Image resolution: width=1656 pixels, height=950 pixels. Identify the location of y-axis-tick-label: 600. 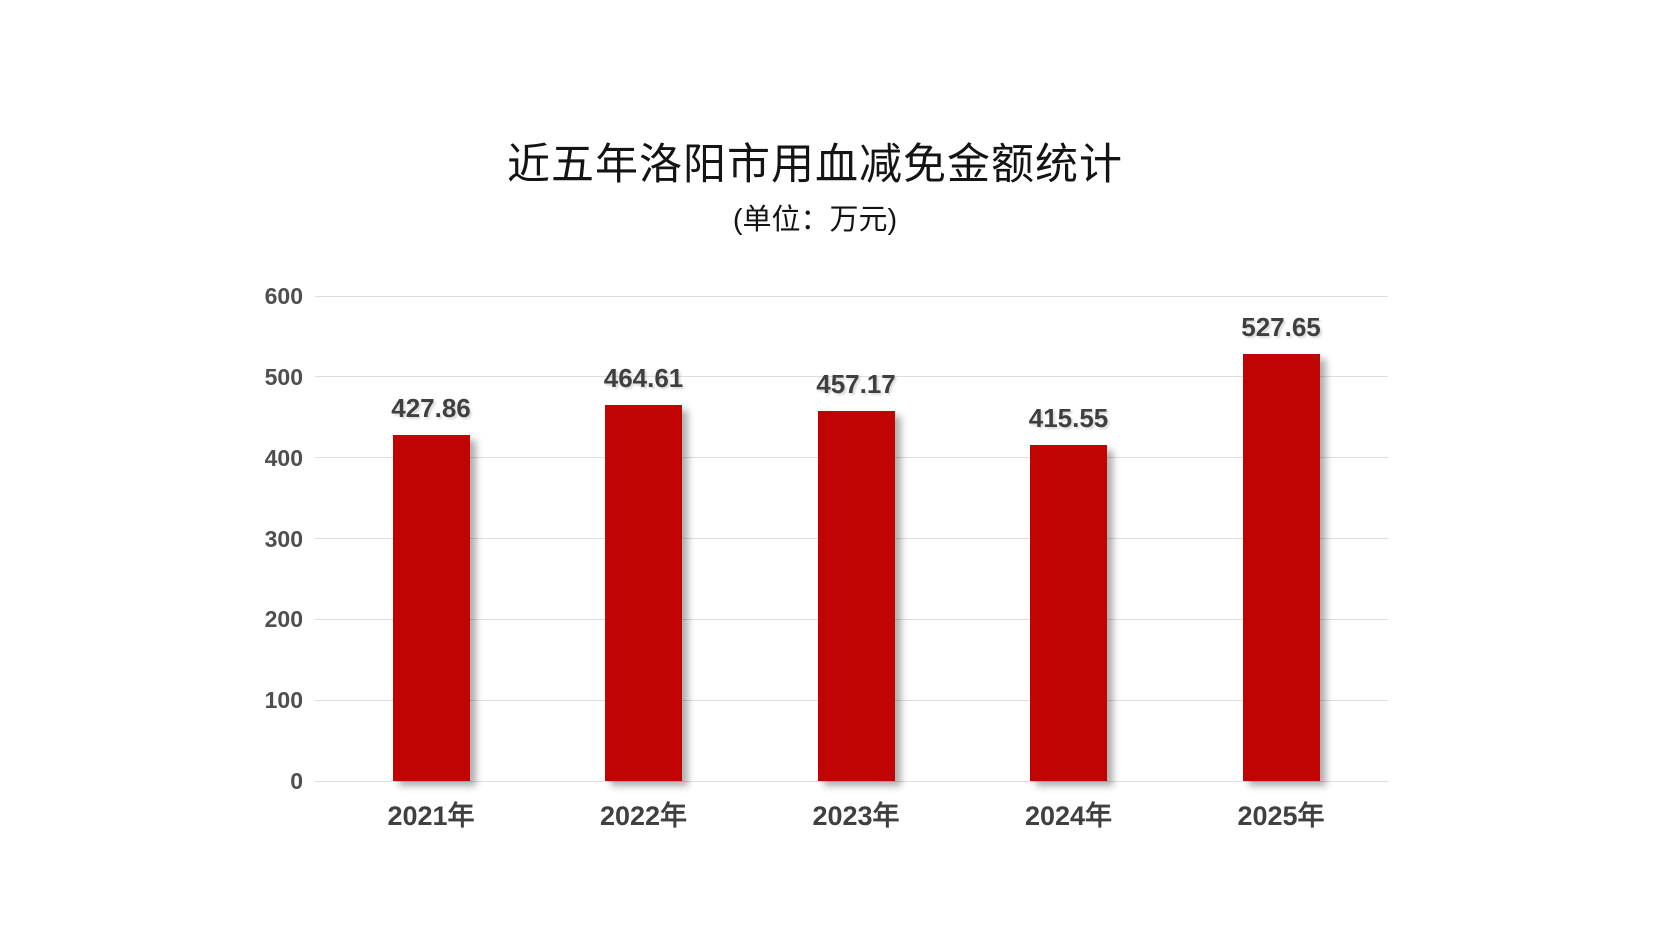
(283, 296).